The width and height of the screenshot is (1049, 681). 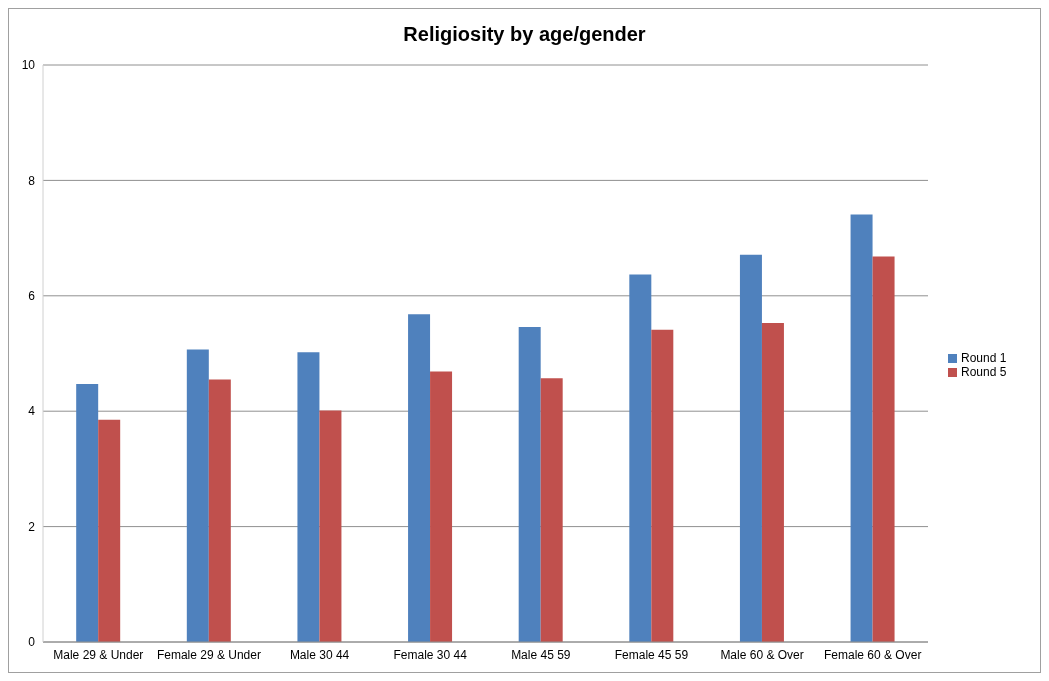 What do you see at coordinates (32, 180) in the screenshot?
I see `y-tick-label: 8` at bounding box center [32, 180].